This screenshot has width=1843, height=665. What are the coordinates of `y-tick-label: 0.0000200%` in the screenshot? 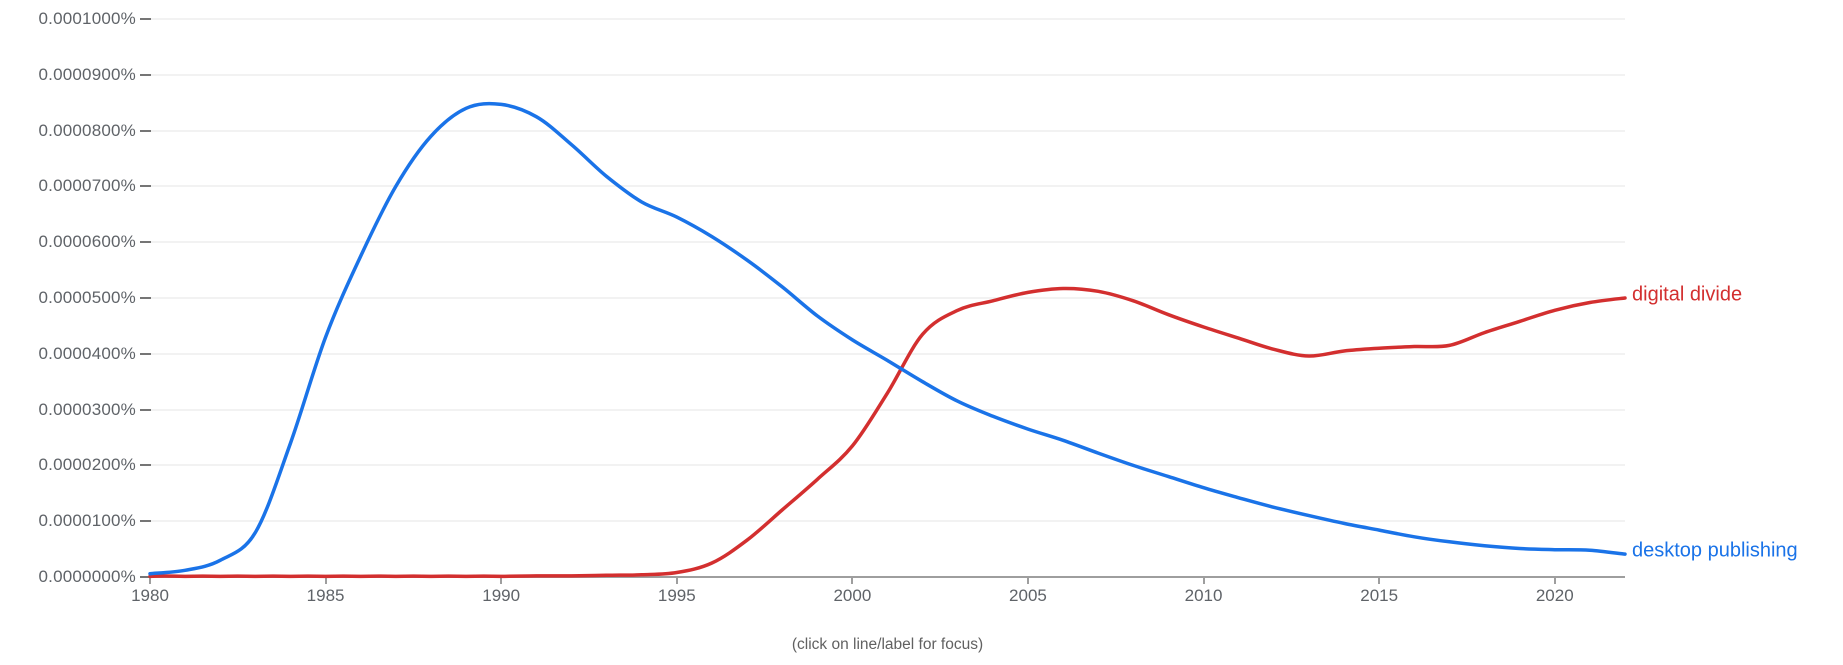 It's located at (87, 465).